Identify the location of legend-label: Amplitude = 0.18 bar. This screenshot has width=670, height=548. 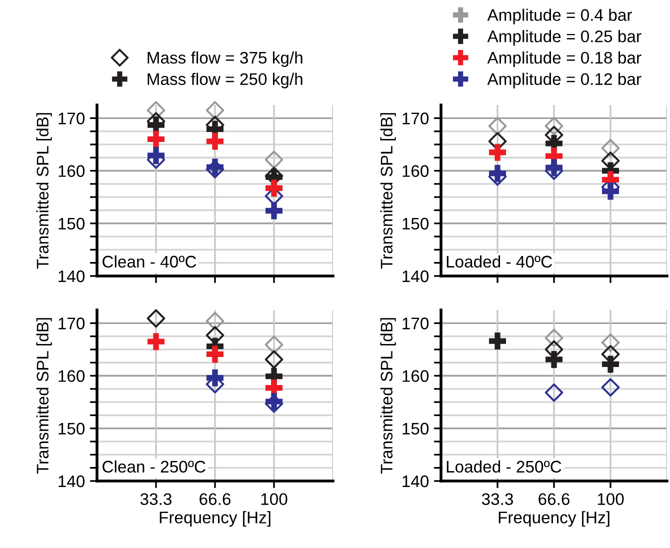
(564, 59).